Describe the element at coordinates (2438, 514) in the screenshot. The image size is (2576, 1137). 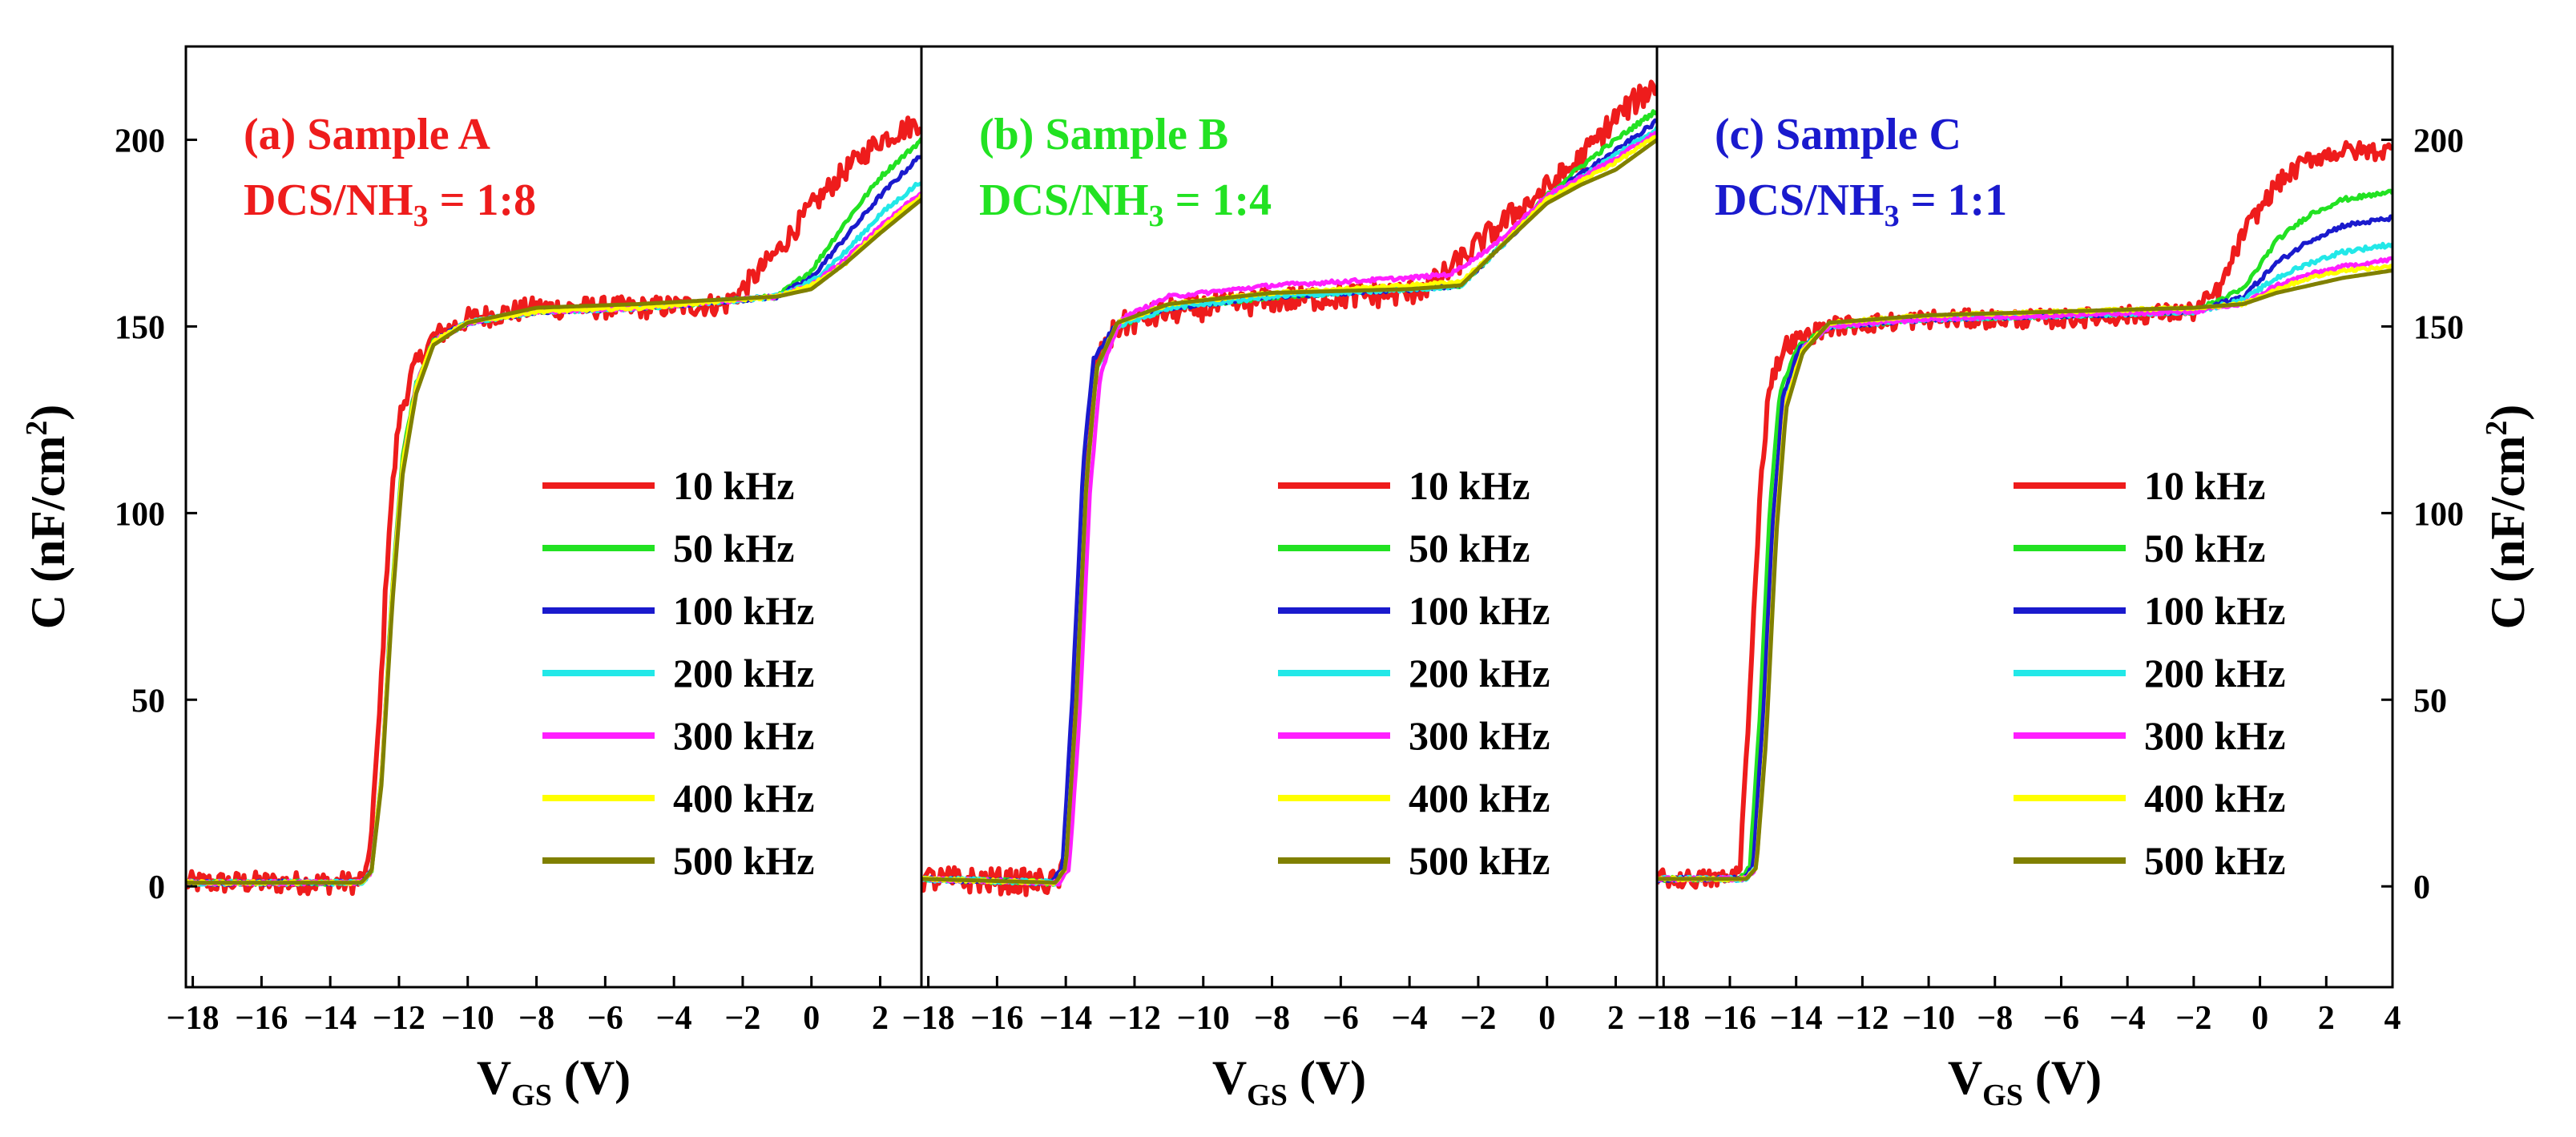
I see `y-tick-label-right: 100` at that location.